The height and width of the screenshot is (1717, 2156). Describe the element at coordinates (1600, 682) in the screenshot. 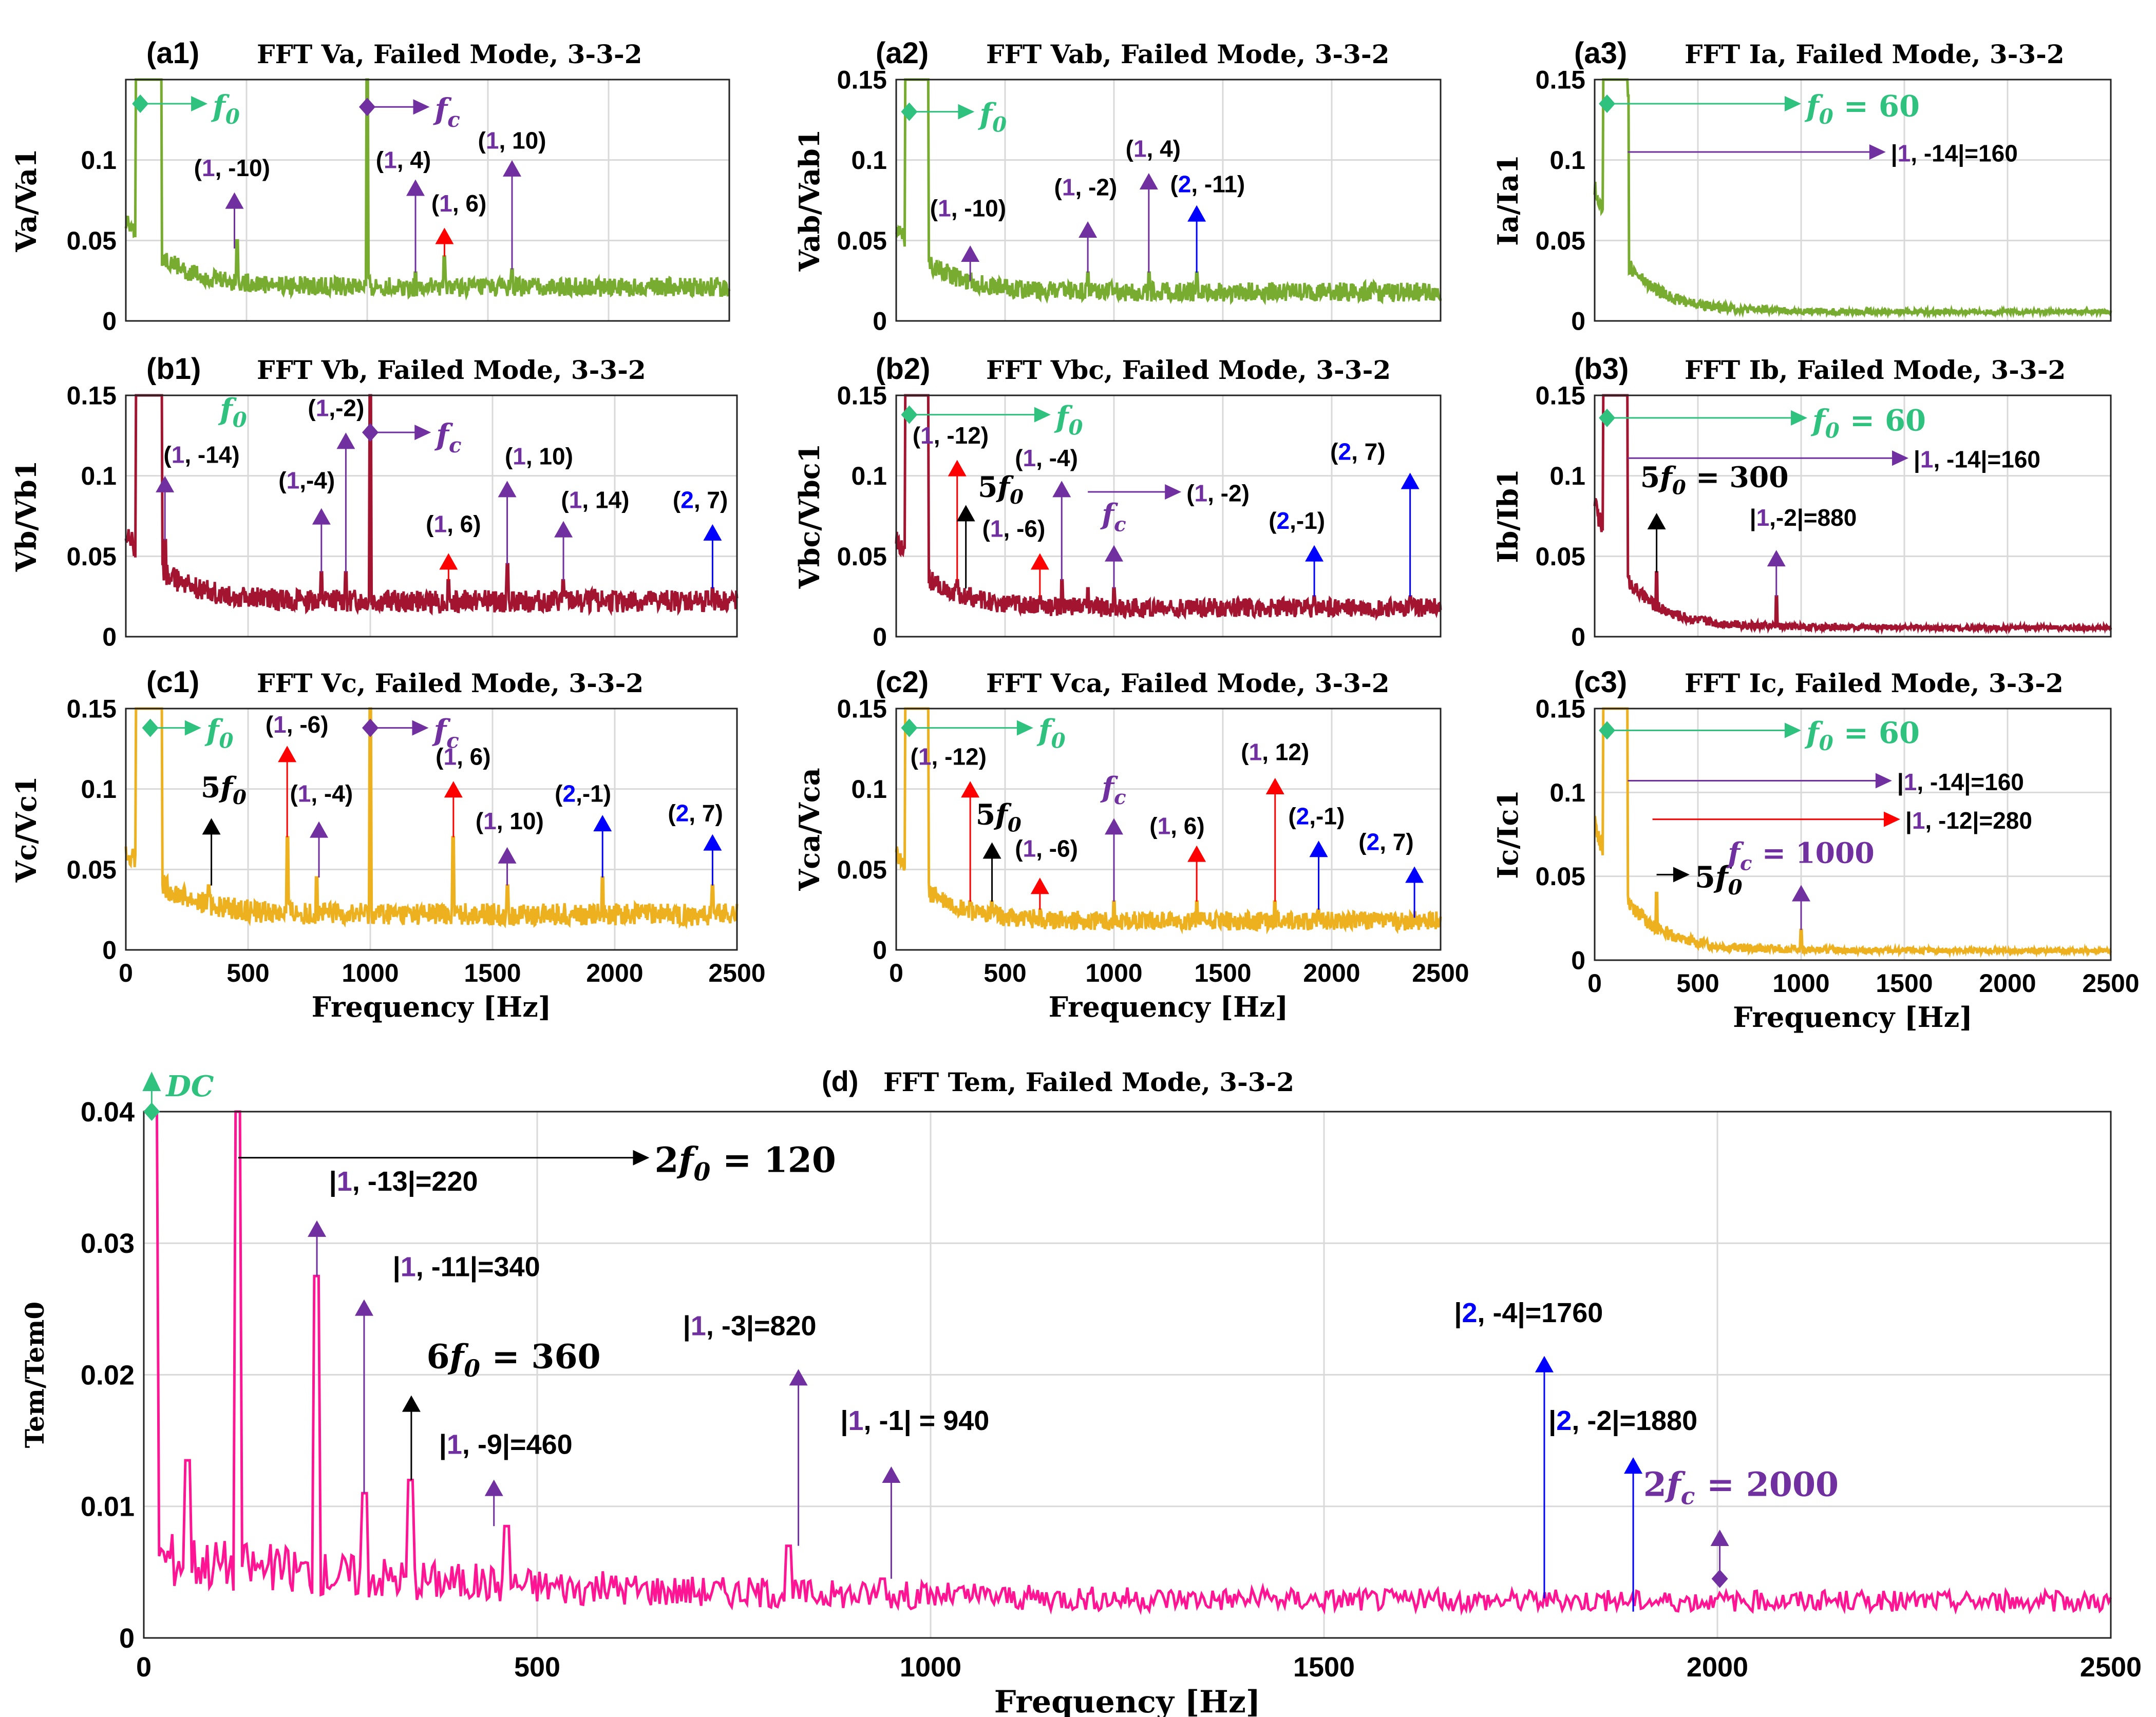

I see `panel-label: (c3)` at that location.